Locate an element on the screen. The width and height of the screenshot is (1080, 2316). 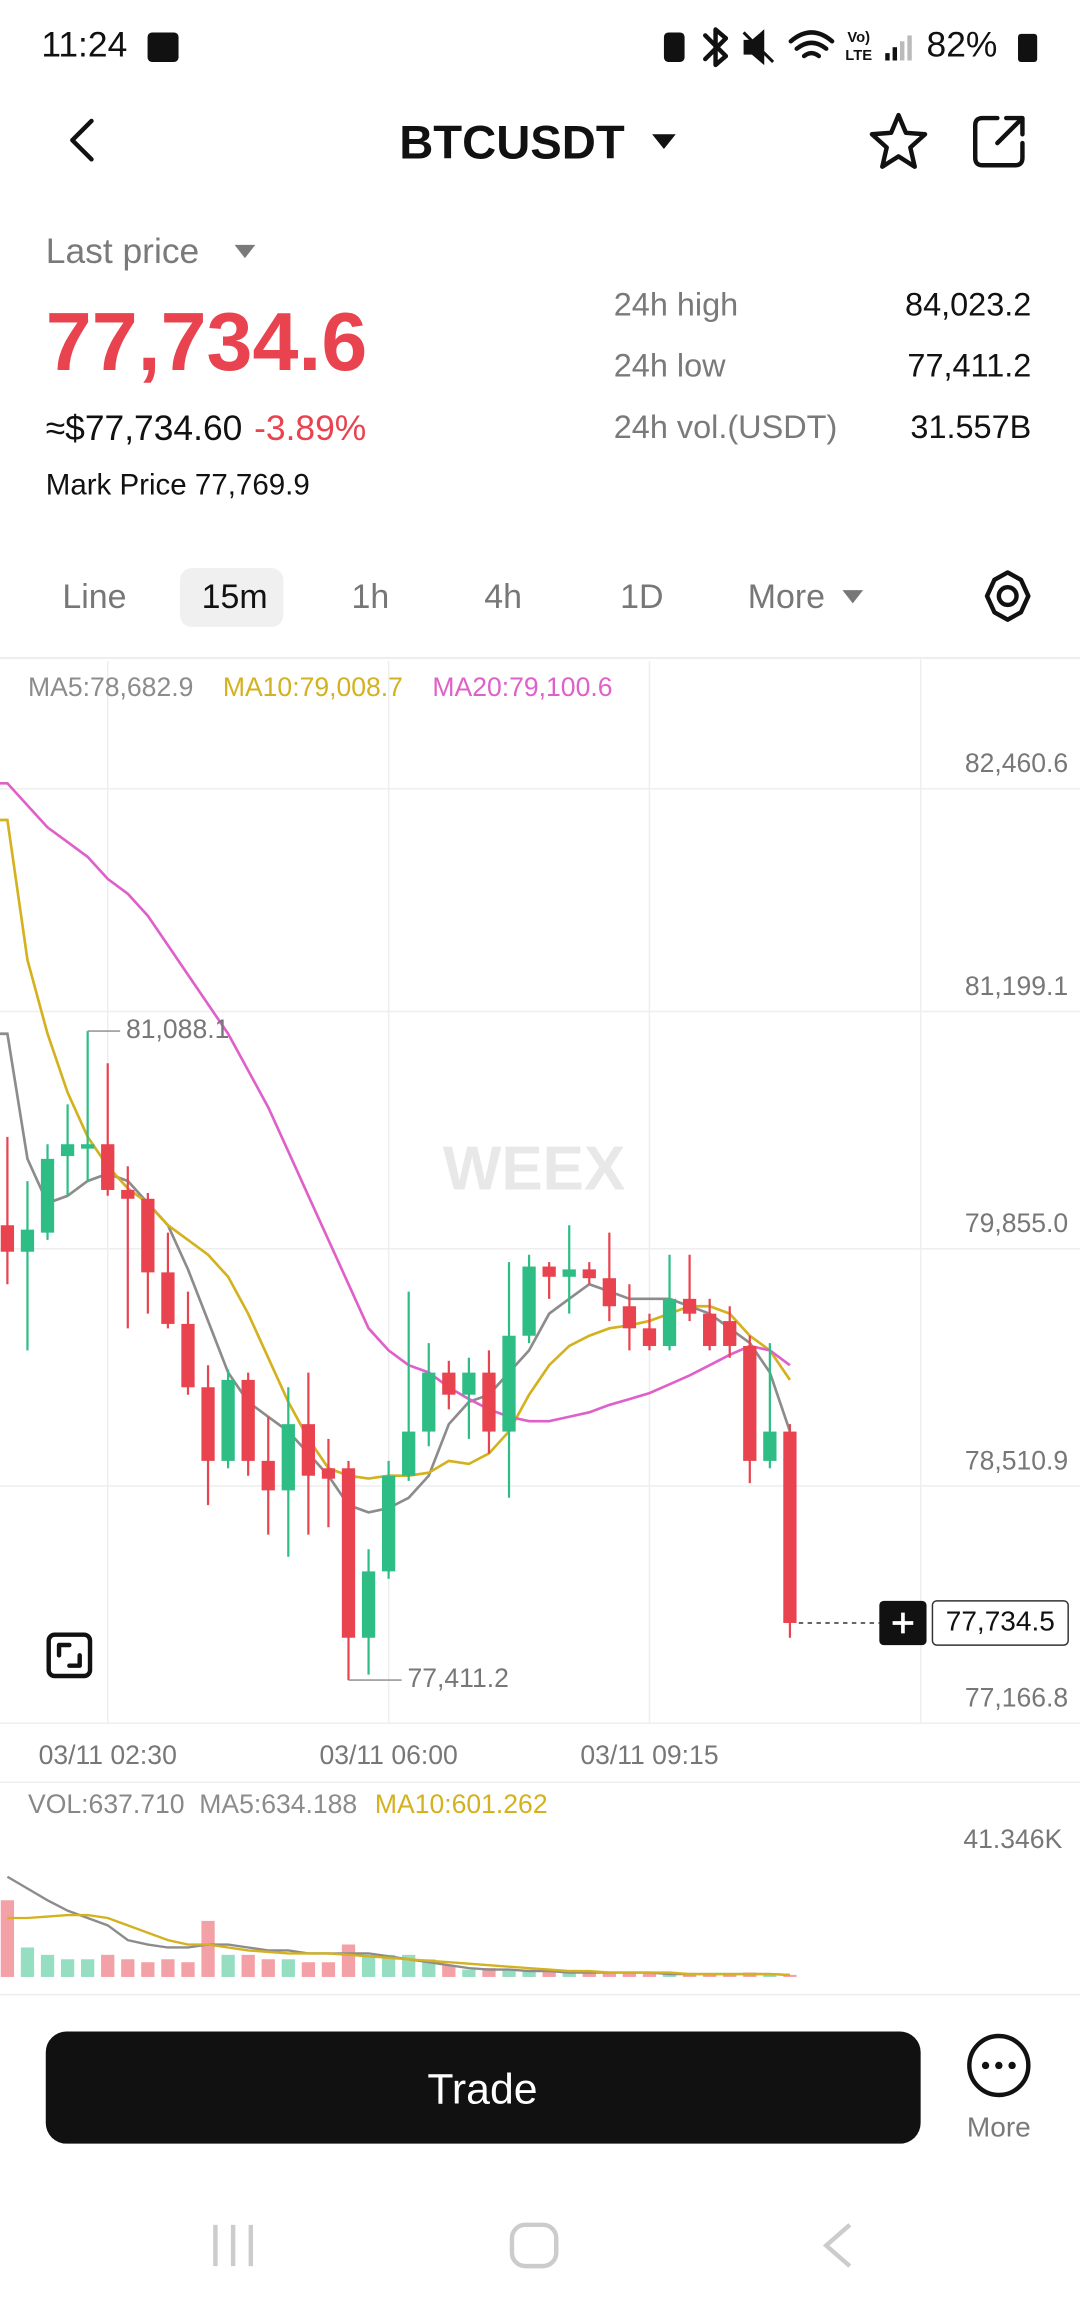
usd-price: ≈$77,734.60 is located at coordinates (144, 428).